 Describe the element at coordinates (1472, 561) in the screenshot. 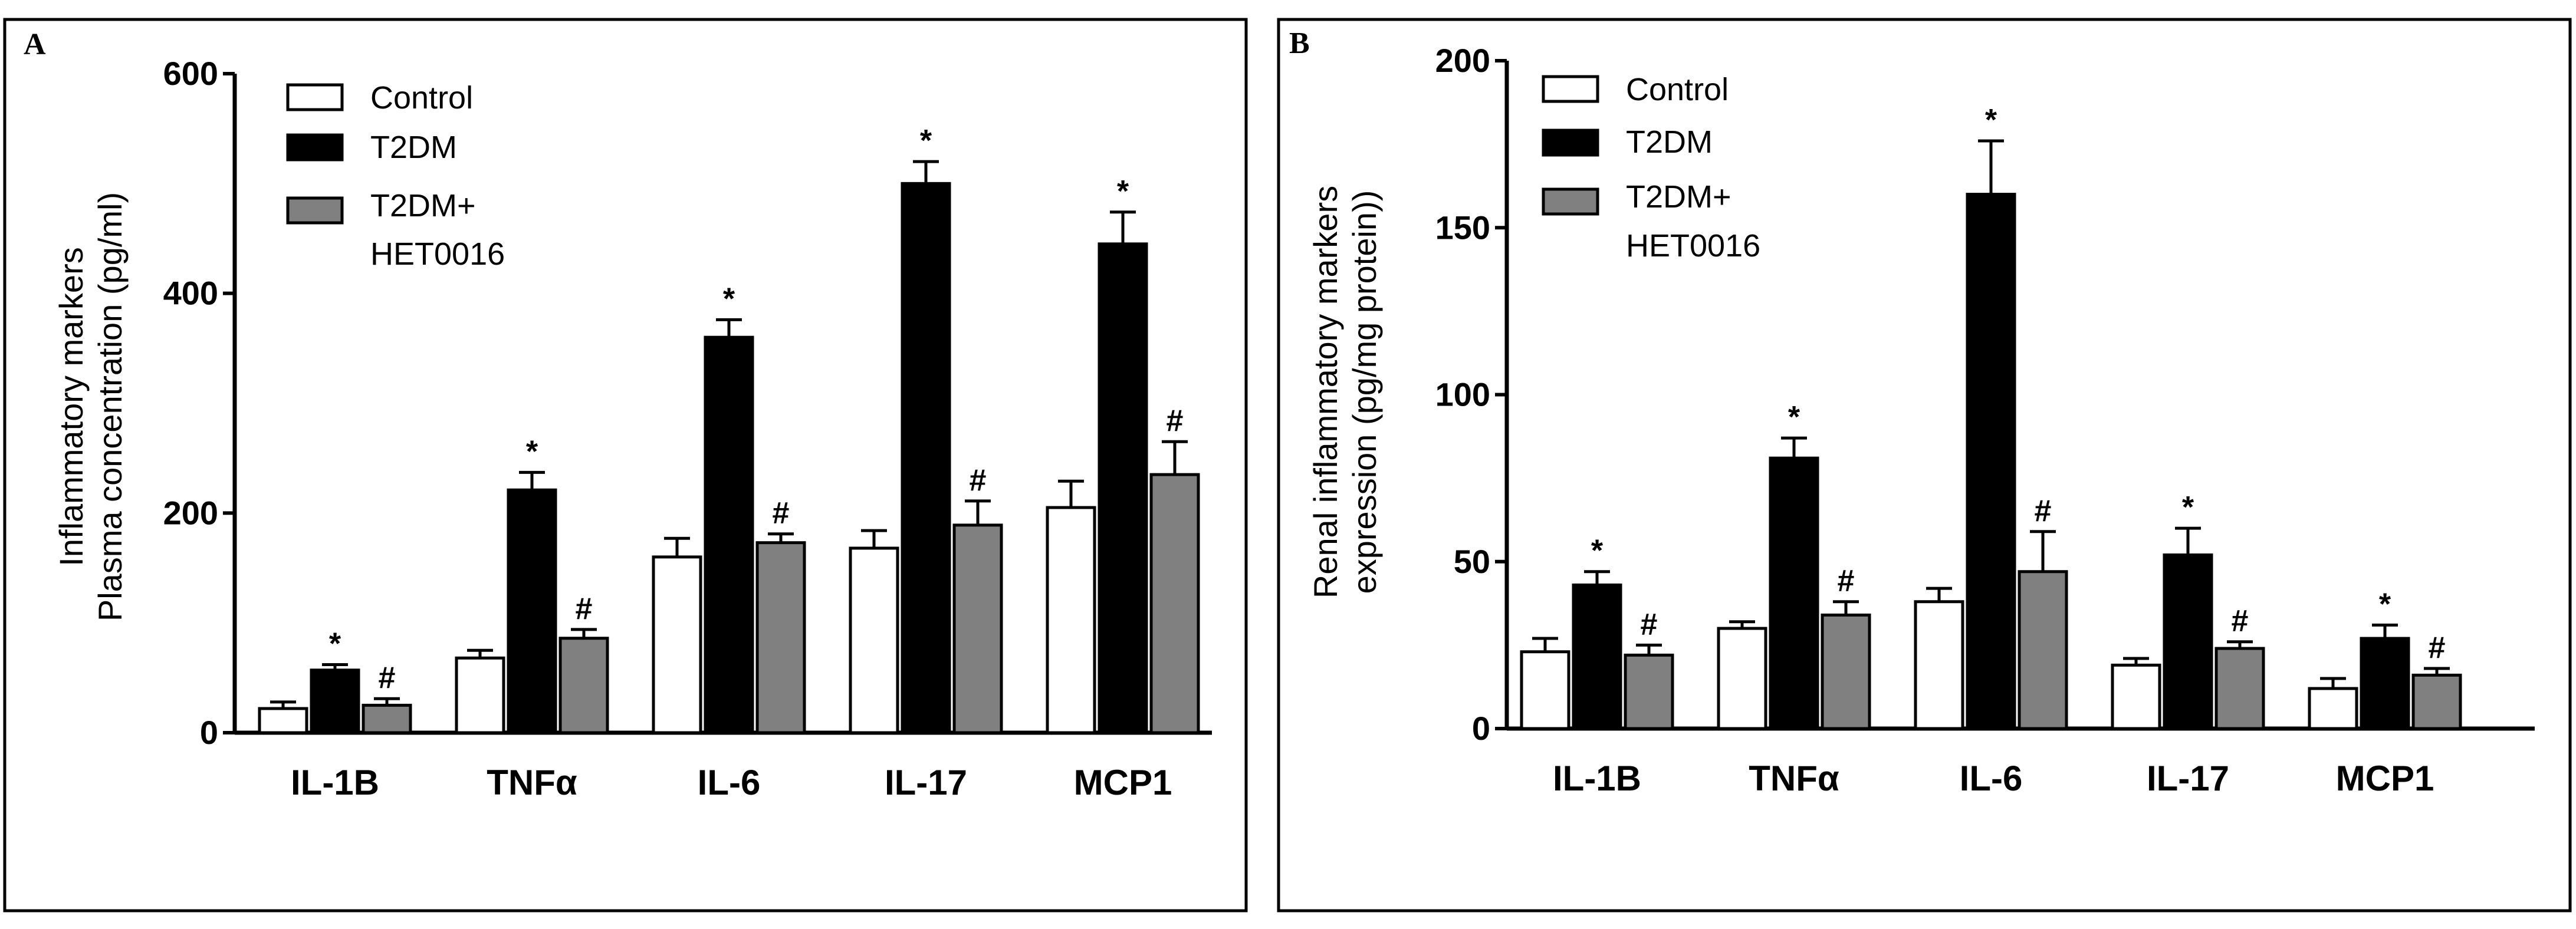

I see `y-tick-label: 50` at that location.